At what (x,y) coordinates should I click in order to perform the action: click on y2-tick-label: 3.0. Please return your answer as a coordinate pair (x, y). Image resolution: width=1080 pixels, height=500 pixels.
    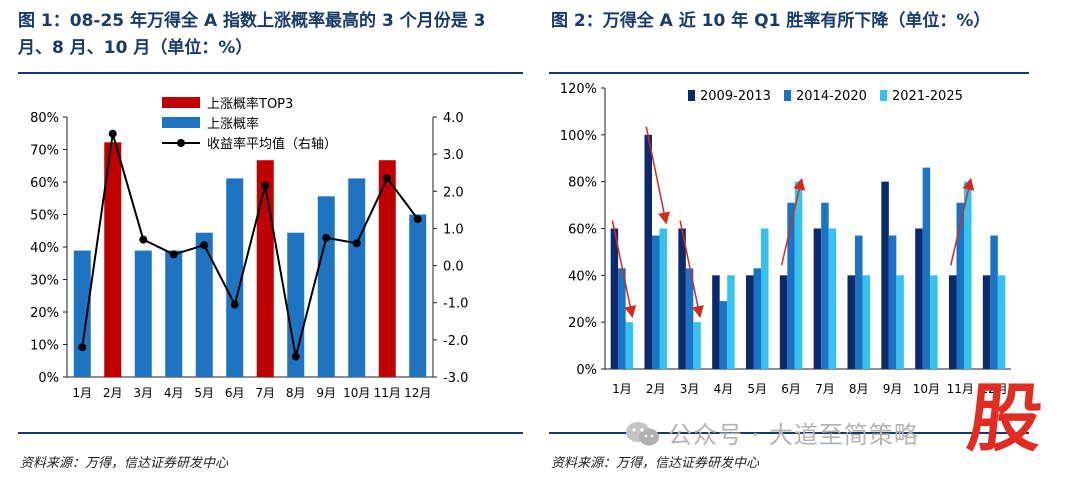
    Looking at the image, I should click on (453, 155).